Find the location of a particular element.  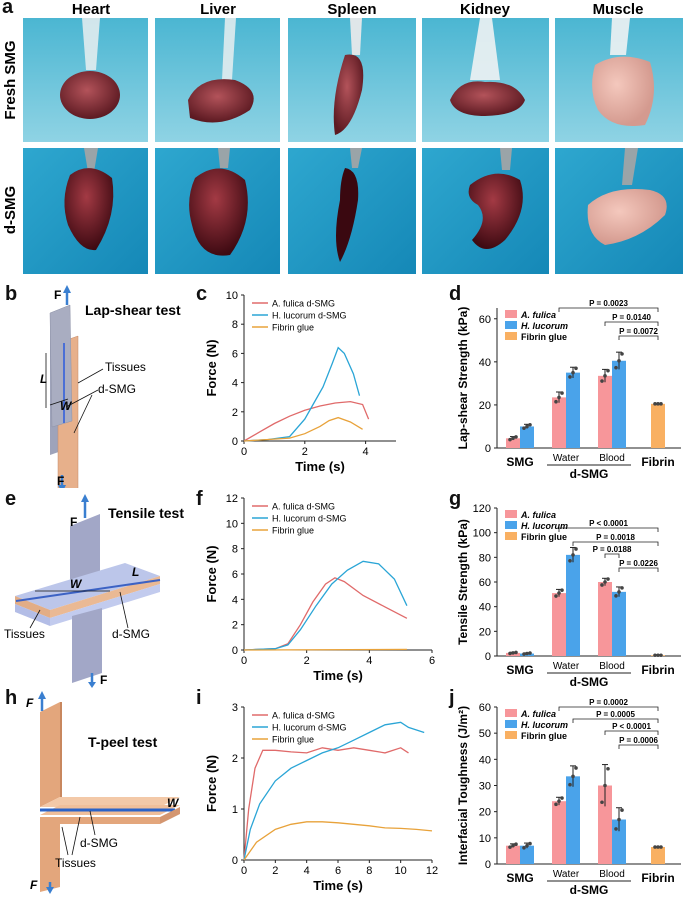

panel-letter-a: a is located at coordinates (8, 9).